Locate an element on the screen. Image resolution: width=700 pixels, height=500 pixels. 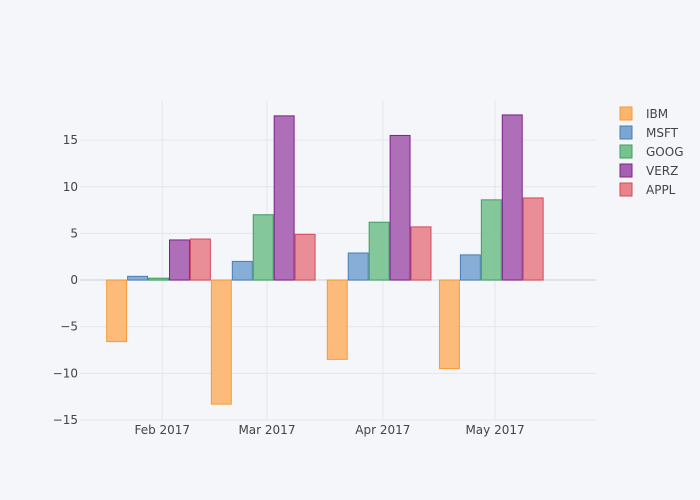
y-tick-label: 10 is located at coordinates (70, 187).